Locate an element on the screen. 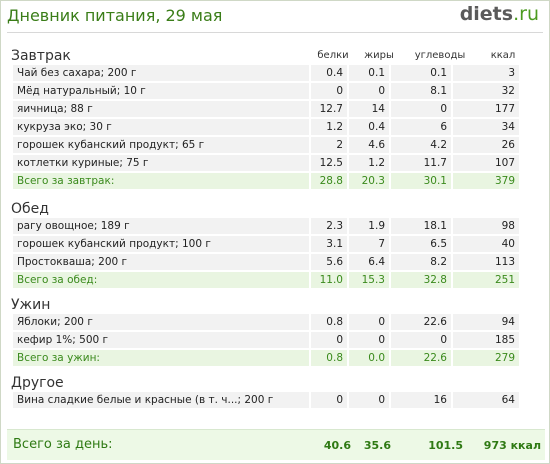 Image resolution: width=550 pixels, height=464 pixels. site-logo: diets.ru is located at coordinates (499, 14).